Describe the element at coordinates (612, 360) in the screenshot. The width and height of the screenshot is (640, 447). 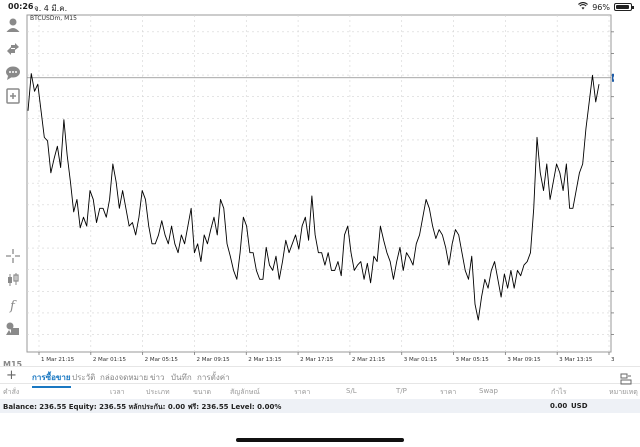
I see `x-tick-label: 3 Mar 17:15` at that location.